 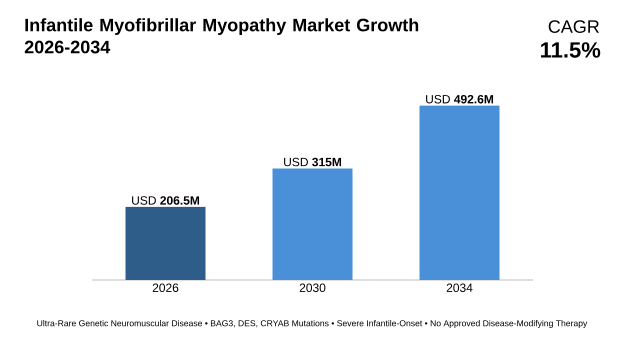 What do you see at coordinates (313, 162) in the screenshot?
I see `data-label: USD 315M` at bounding box center [313, 162].